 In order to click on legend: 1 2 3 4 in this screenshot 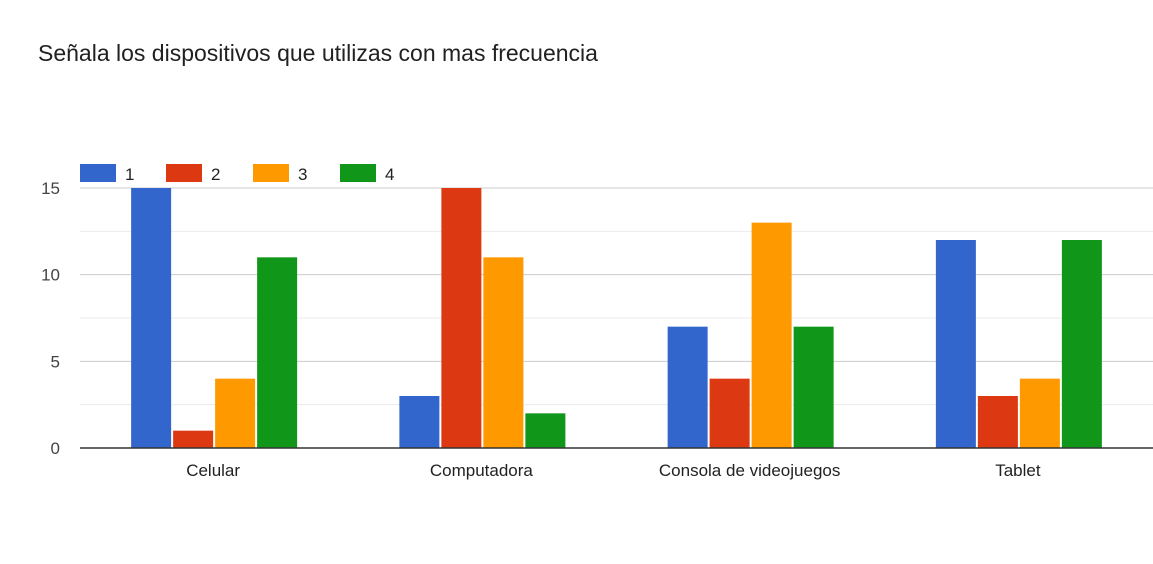, I will do `click(237, 174)`.